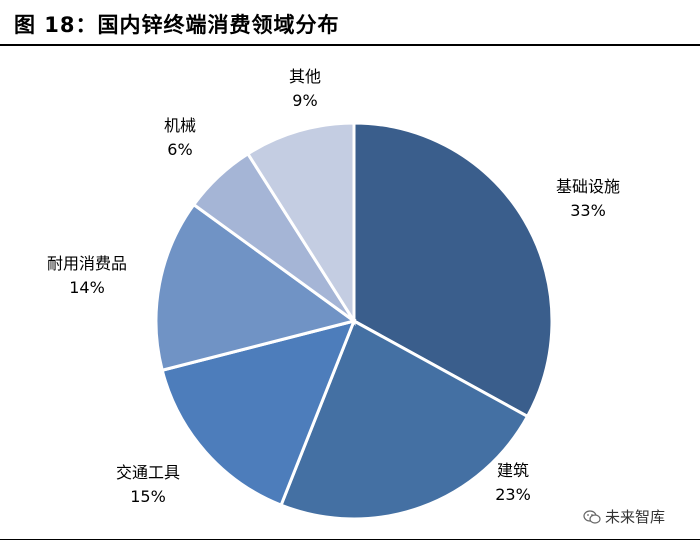 The width and height of the screenshot is (700, 545). Describe the element at coordinates (350, 45) in the screenshot. I see `top-rule` at that location.